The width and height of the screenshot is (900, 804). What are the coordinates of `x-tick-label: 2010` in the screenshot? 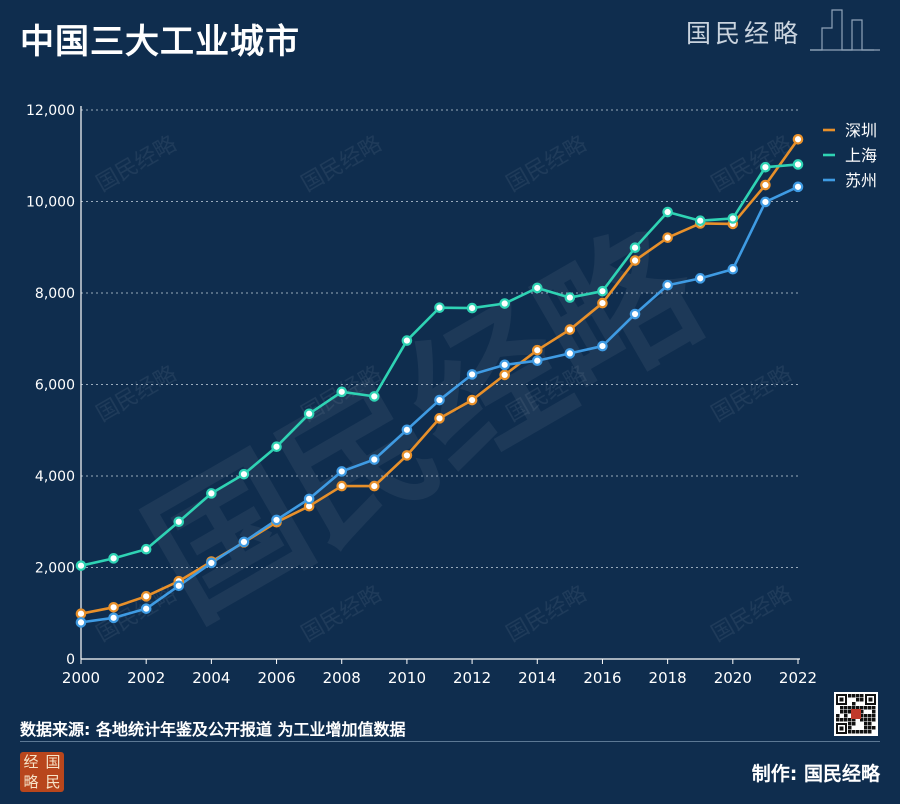 It's located at (407, 678).